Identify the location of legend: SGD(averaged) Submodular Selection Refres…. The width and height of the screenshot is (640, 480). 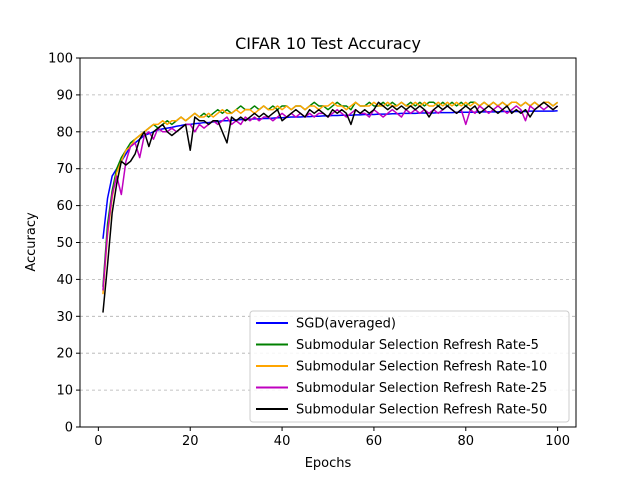
(409, 366).